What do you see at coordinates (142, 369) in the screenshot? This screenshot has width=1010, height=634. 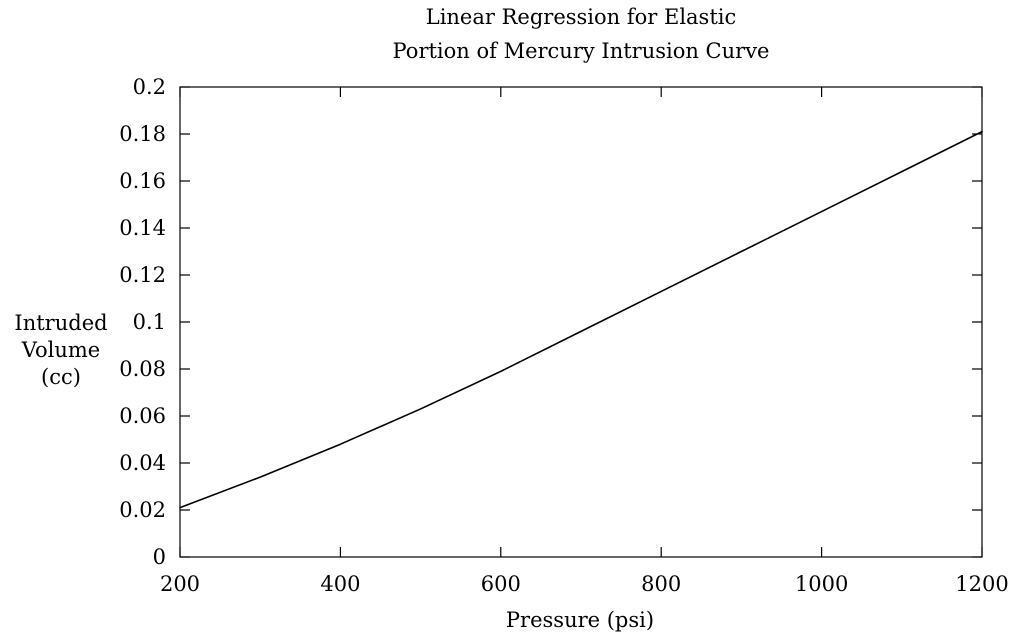 I see `y-tick-label: 0.08` at bounding box center [142, 369].